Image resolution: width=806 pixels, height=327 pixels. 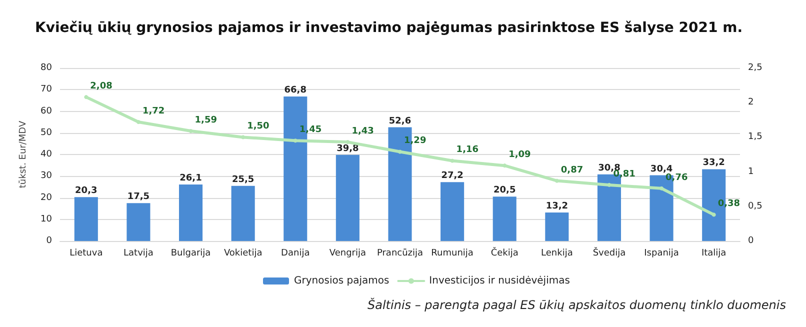 I want to click on data-label: 30,4, so click(x=661, y=169).